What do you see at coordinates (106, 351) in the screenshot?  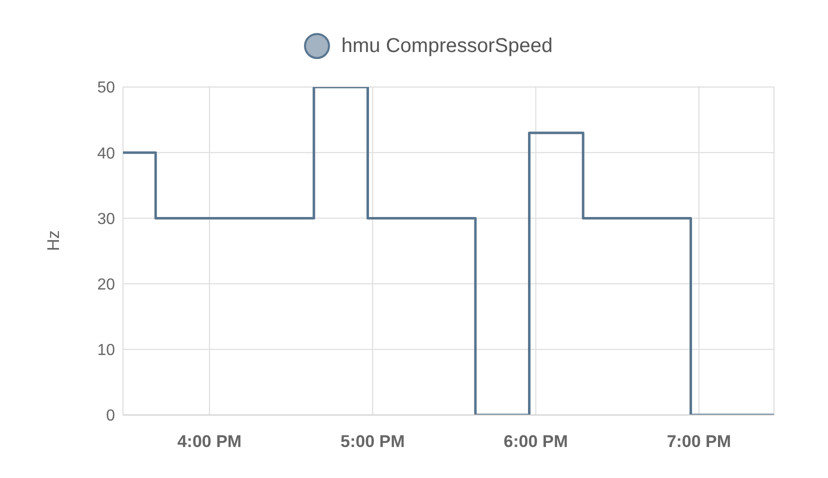 I see `y-tick-label: 10` at bounding box center [106, 351].